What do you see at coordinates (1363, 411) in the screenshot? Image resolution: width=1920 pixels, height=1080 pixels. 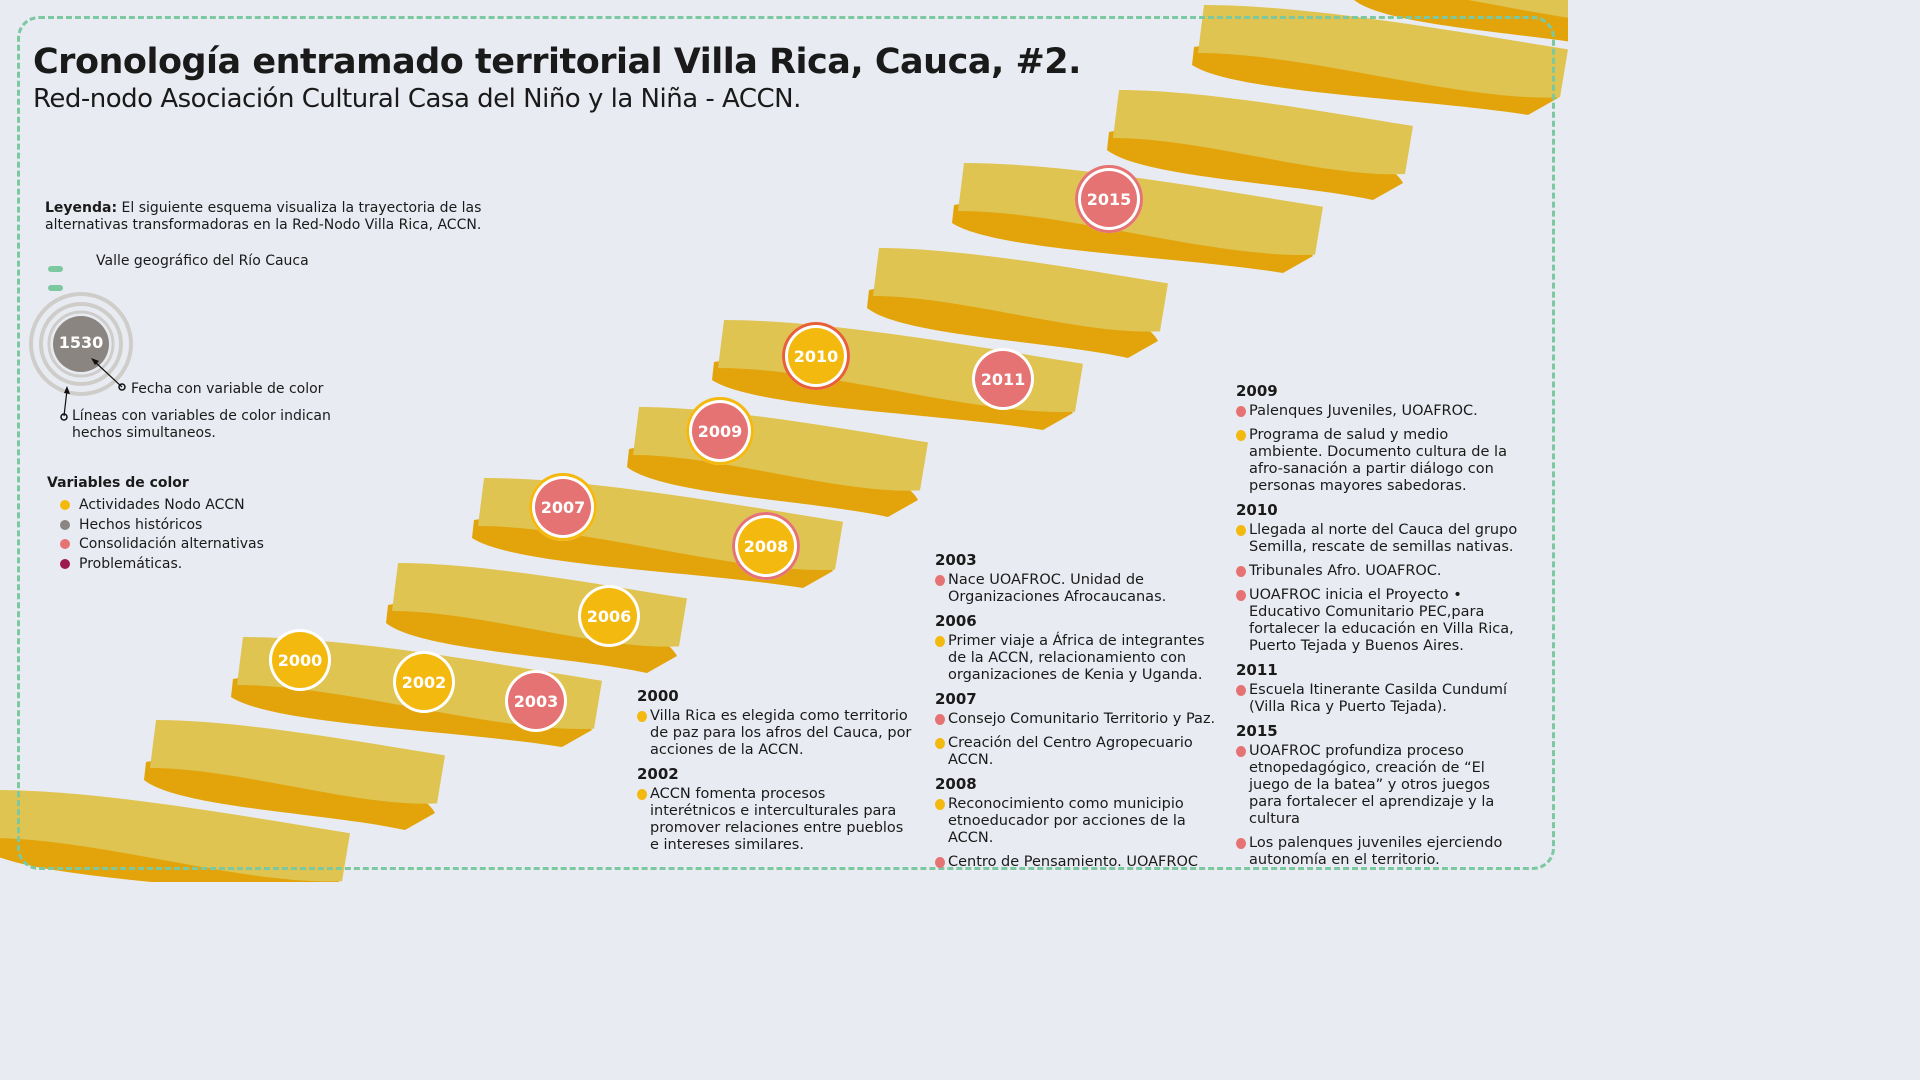 I see `event-text: Palenques Juveniles, UOAFROC.` at bounding box center [1363, 411].